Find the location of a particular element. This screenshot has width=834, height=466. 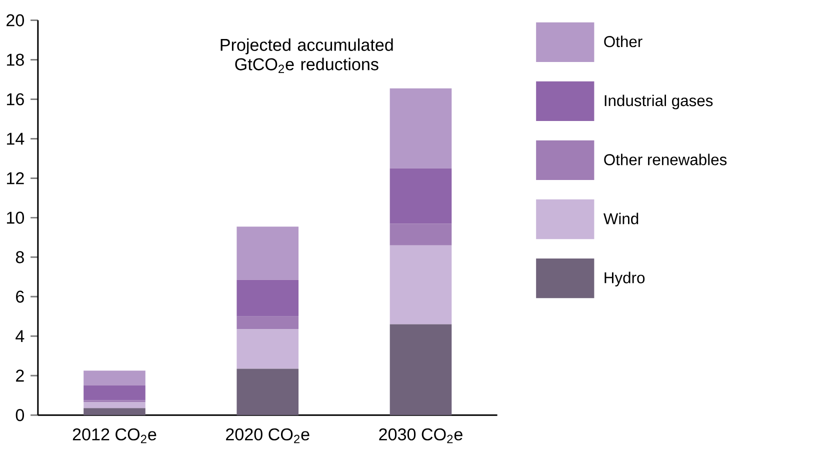

text: Projected accumulated GtCO$_{2}$e reductions is located at coordinates (306, 56).